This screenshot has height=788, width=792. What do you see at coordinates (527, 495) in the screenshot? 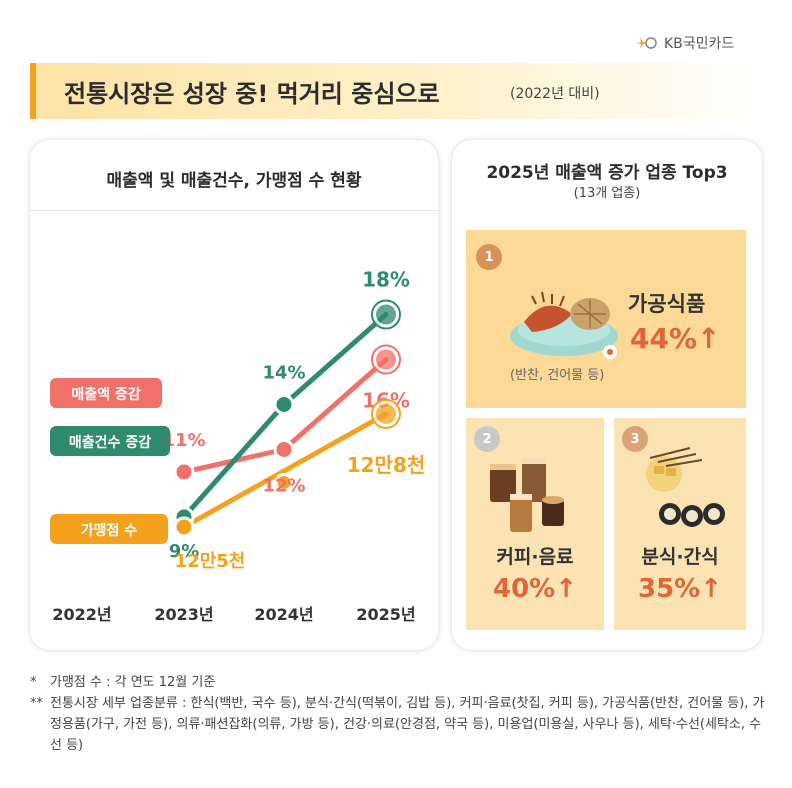
I see `coffee-drinks-illustration-icon` at bounding box center [527, 495].